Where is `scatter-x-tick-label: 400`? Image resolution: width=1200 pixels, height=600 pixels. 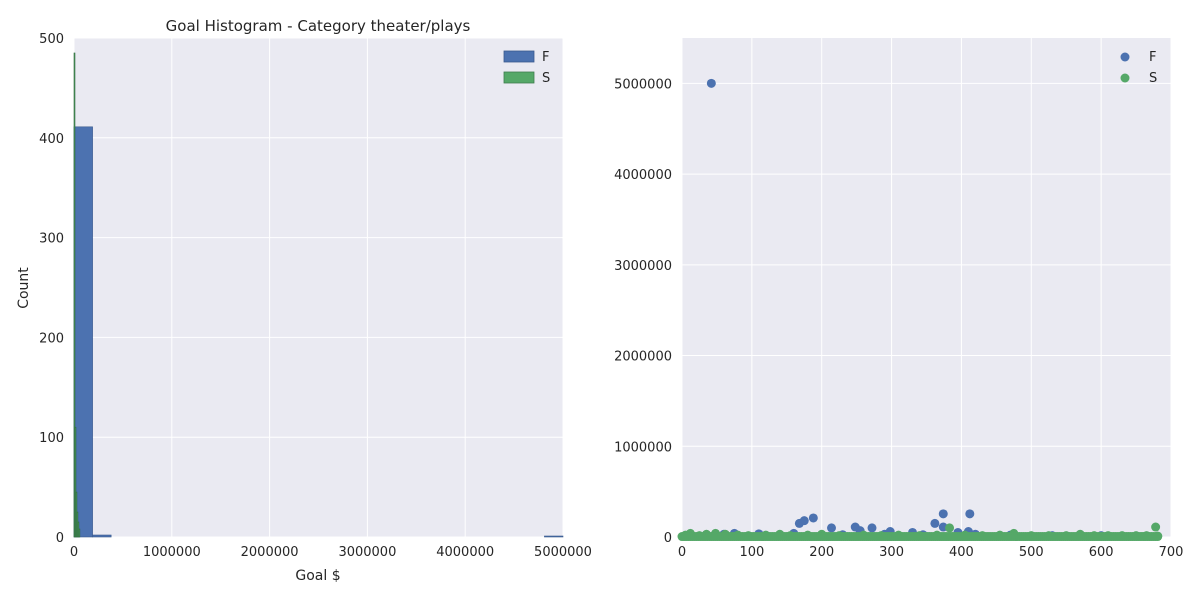 scatter-x-tick-label: 400 is located at coordinates (961, 552).